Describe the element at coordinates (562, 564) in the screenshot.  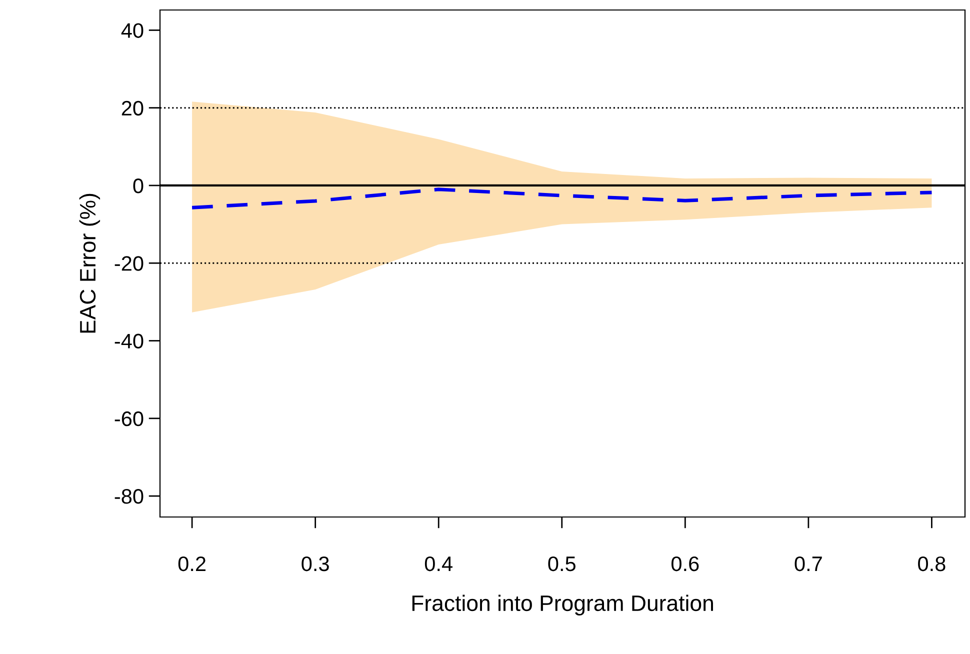
I see `x-tick-label: 0.5` at that location.